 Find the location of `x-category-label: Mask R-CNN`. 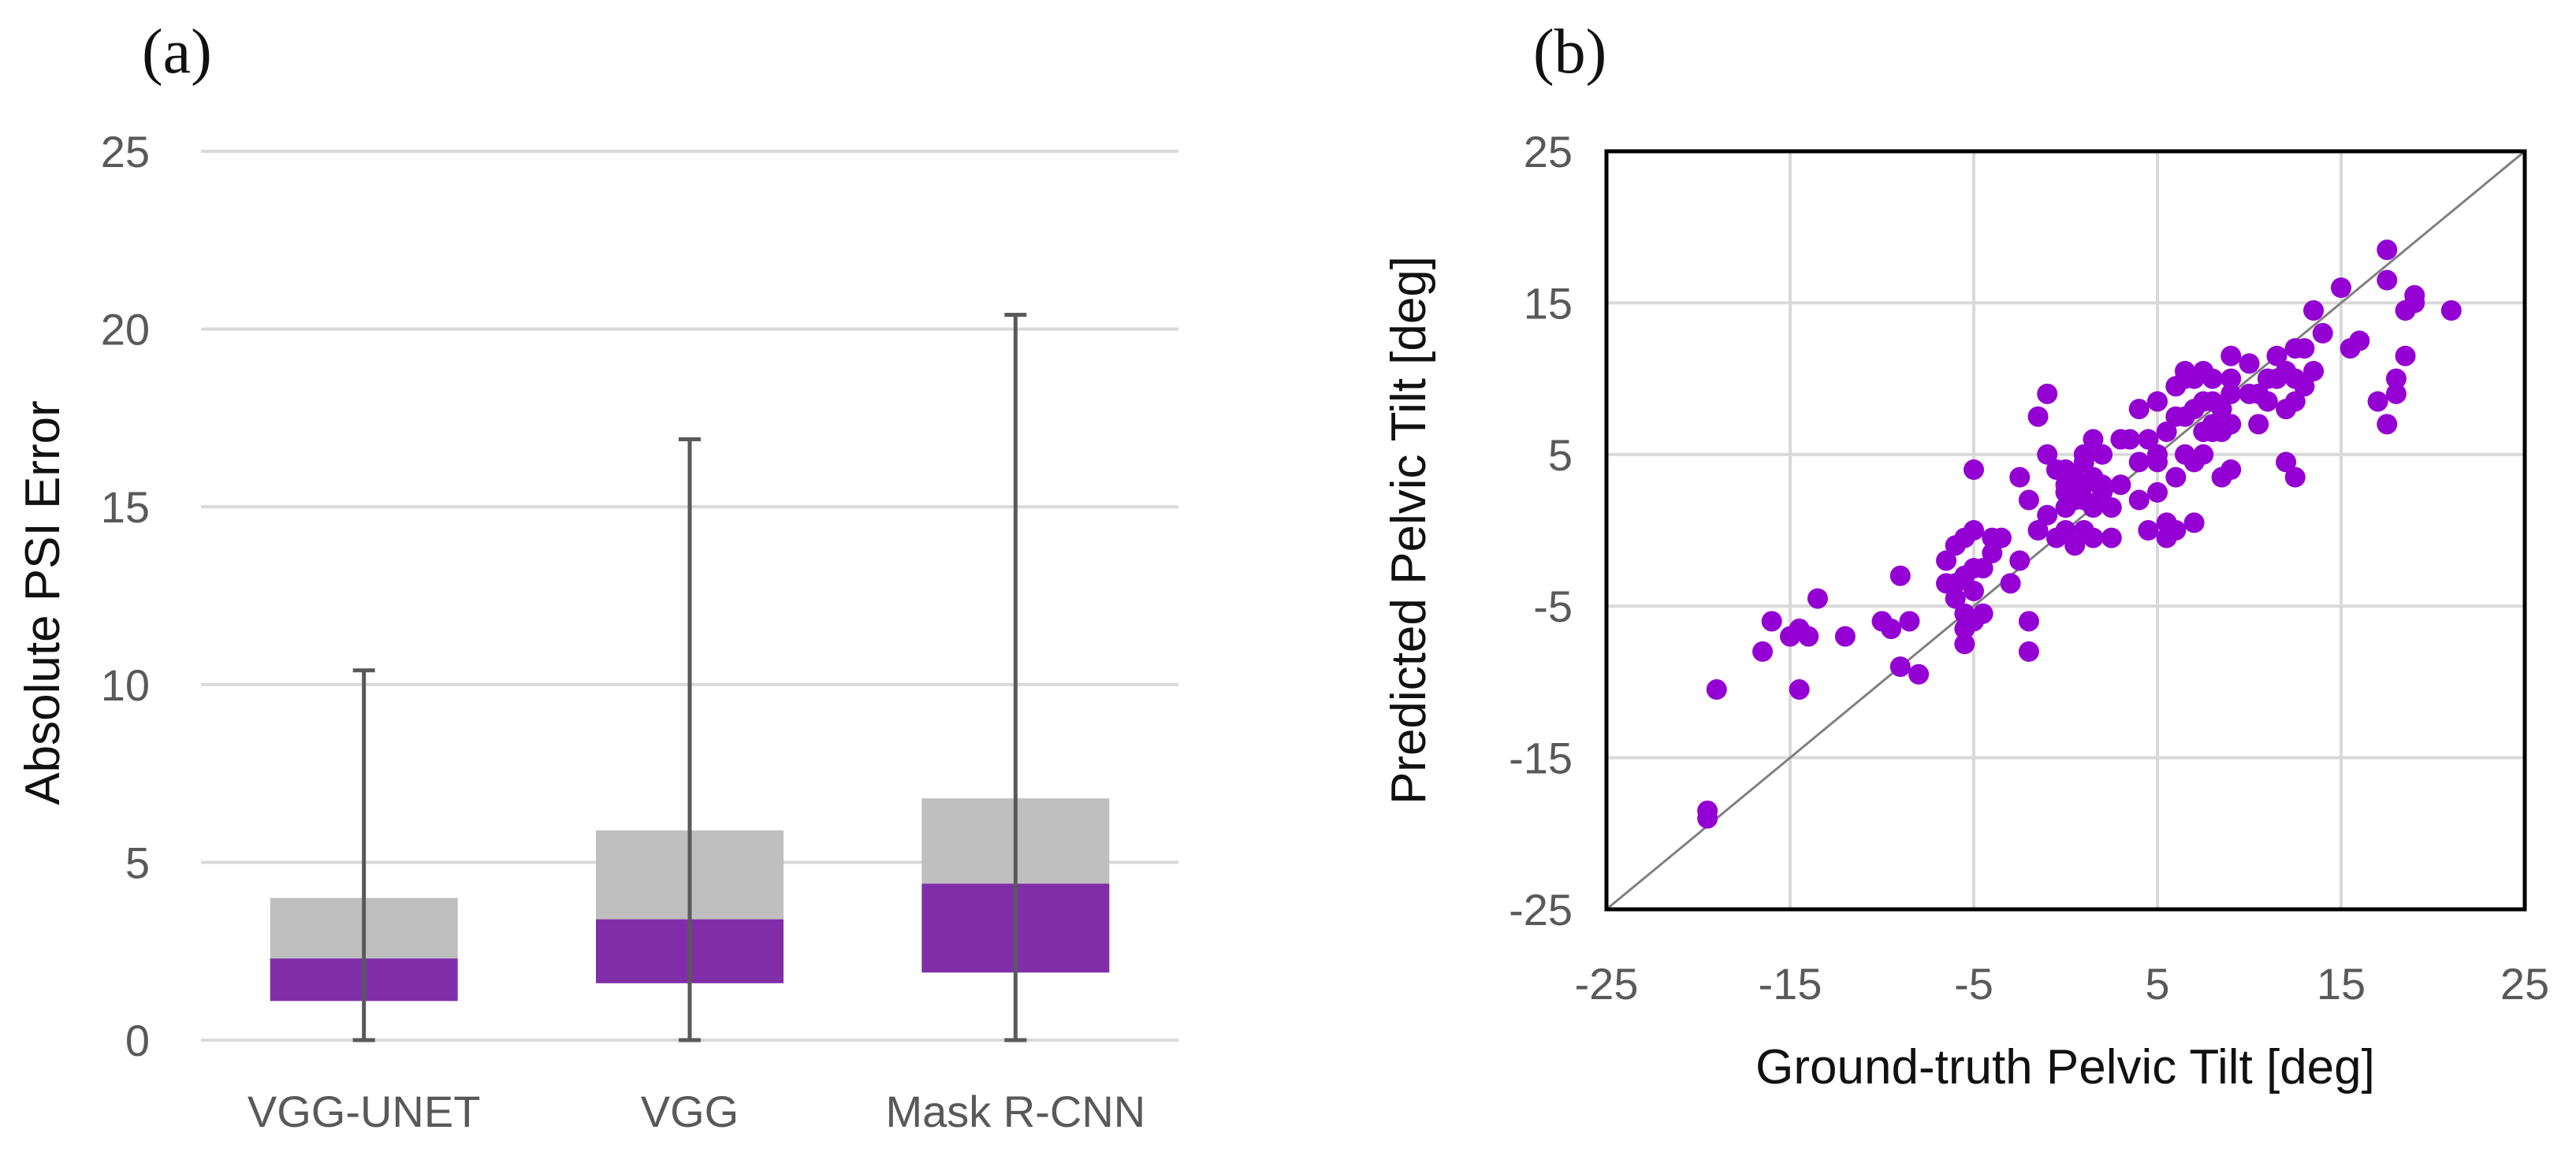

x-category-label: Mask R-CNN is located at coordinates (1015, 1111).